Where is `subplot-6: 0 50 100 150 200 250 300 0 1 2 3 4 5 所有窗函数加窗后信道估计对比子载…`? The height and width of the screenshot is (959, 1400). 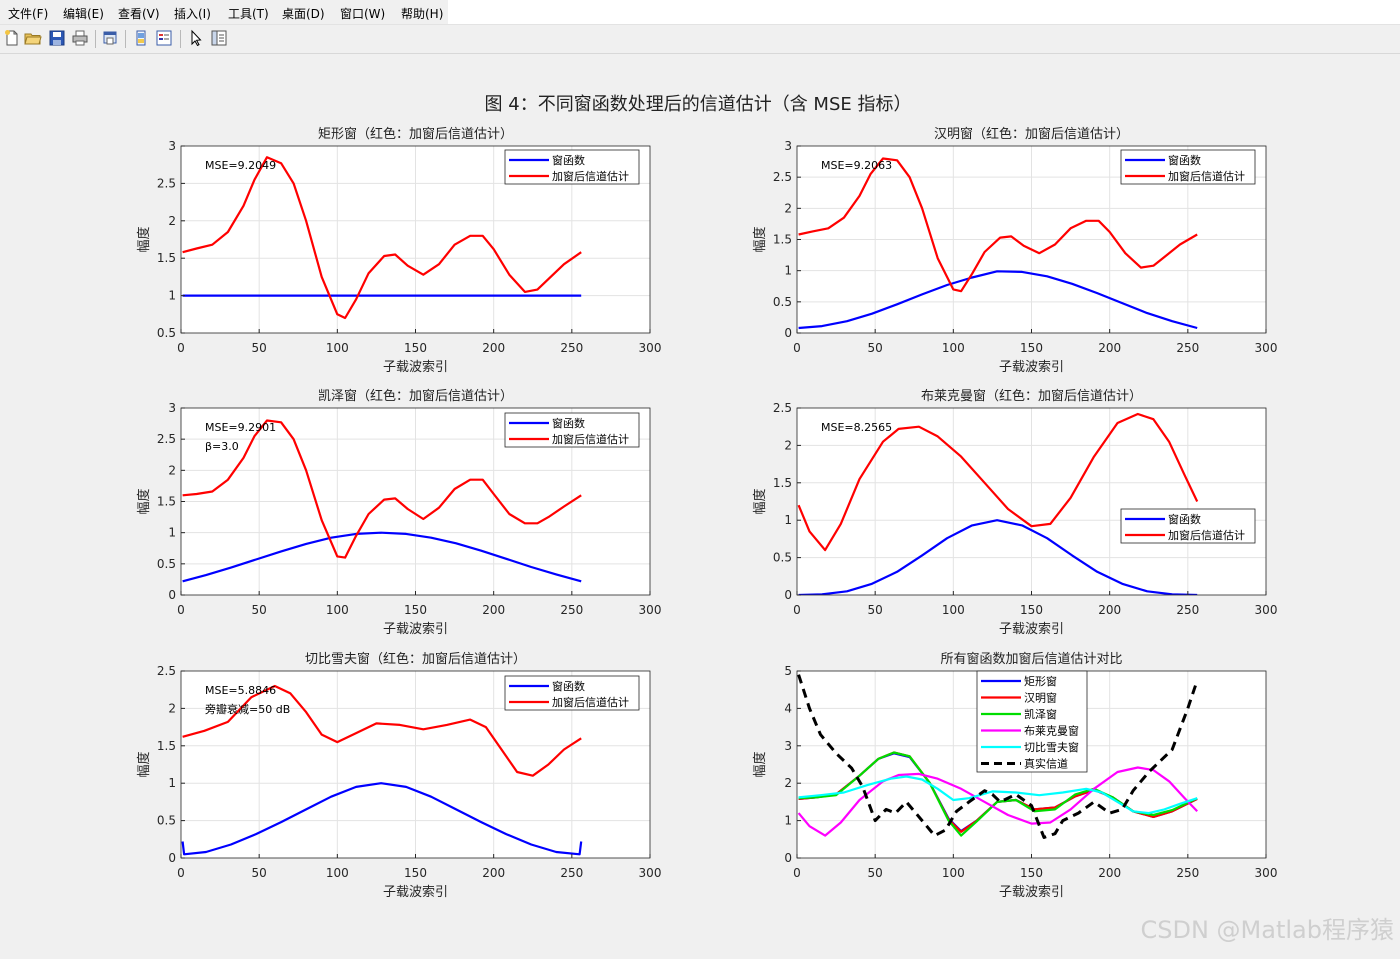 subplot-6: 0 50 100 150 200 250 300 0 1 2 3 4 5 所有窗函数加窗后信道估计对比子载… is located at coordinates (1014, 775).